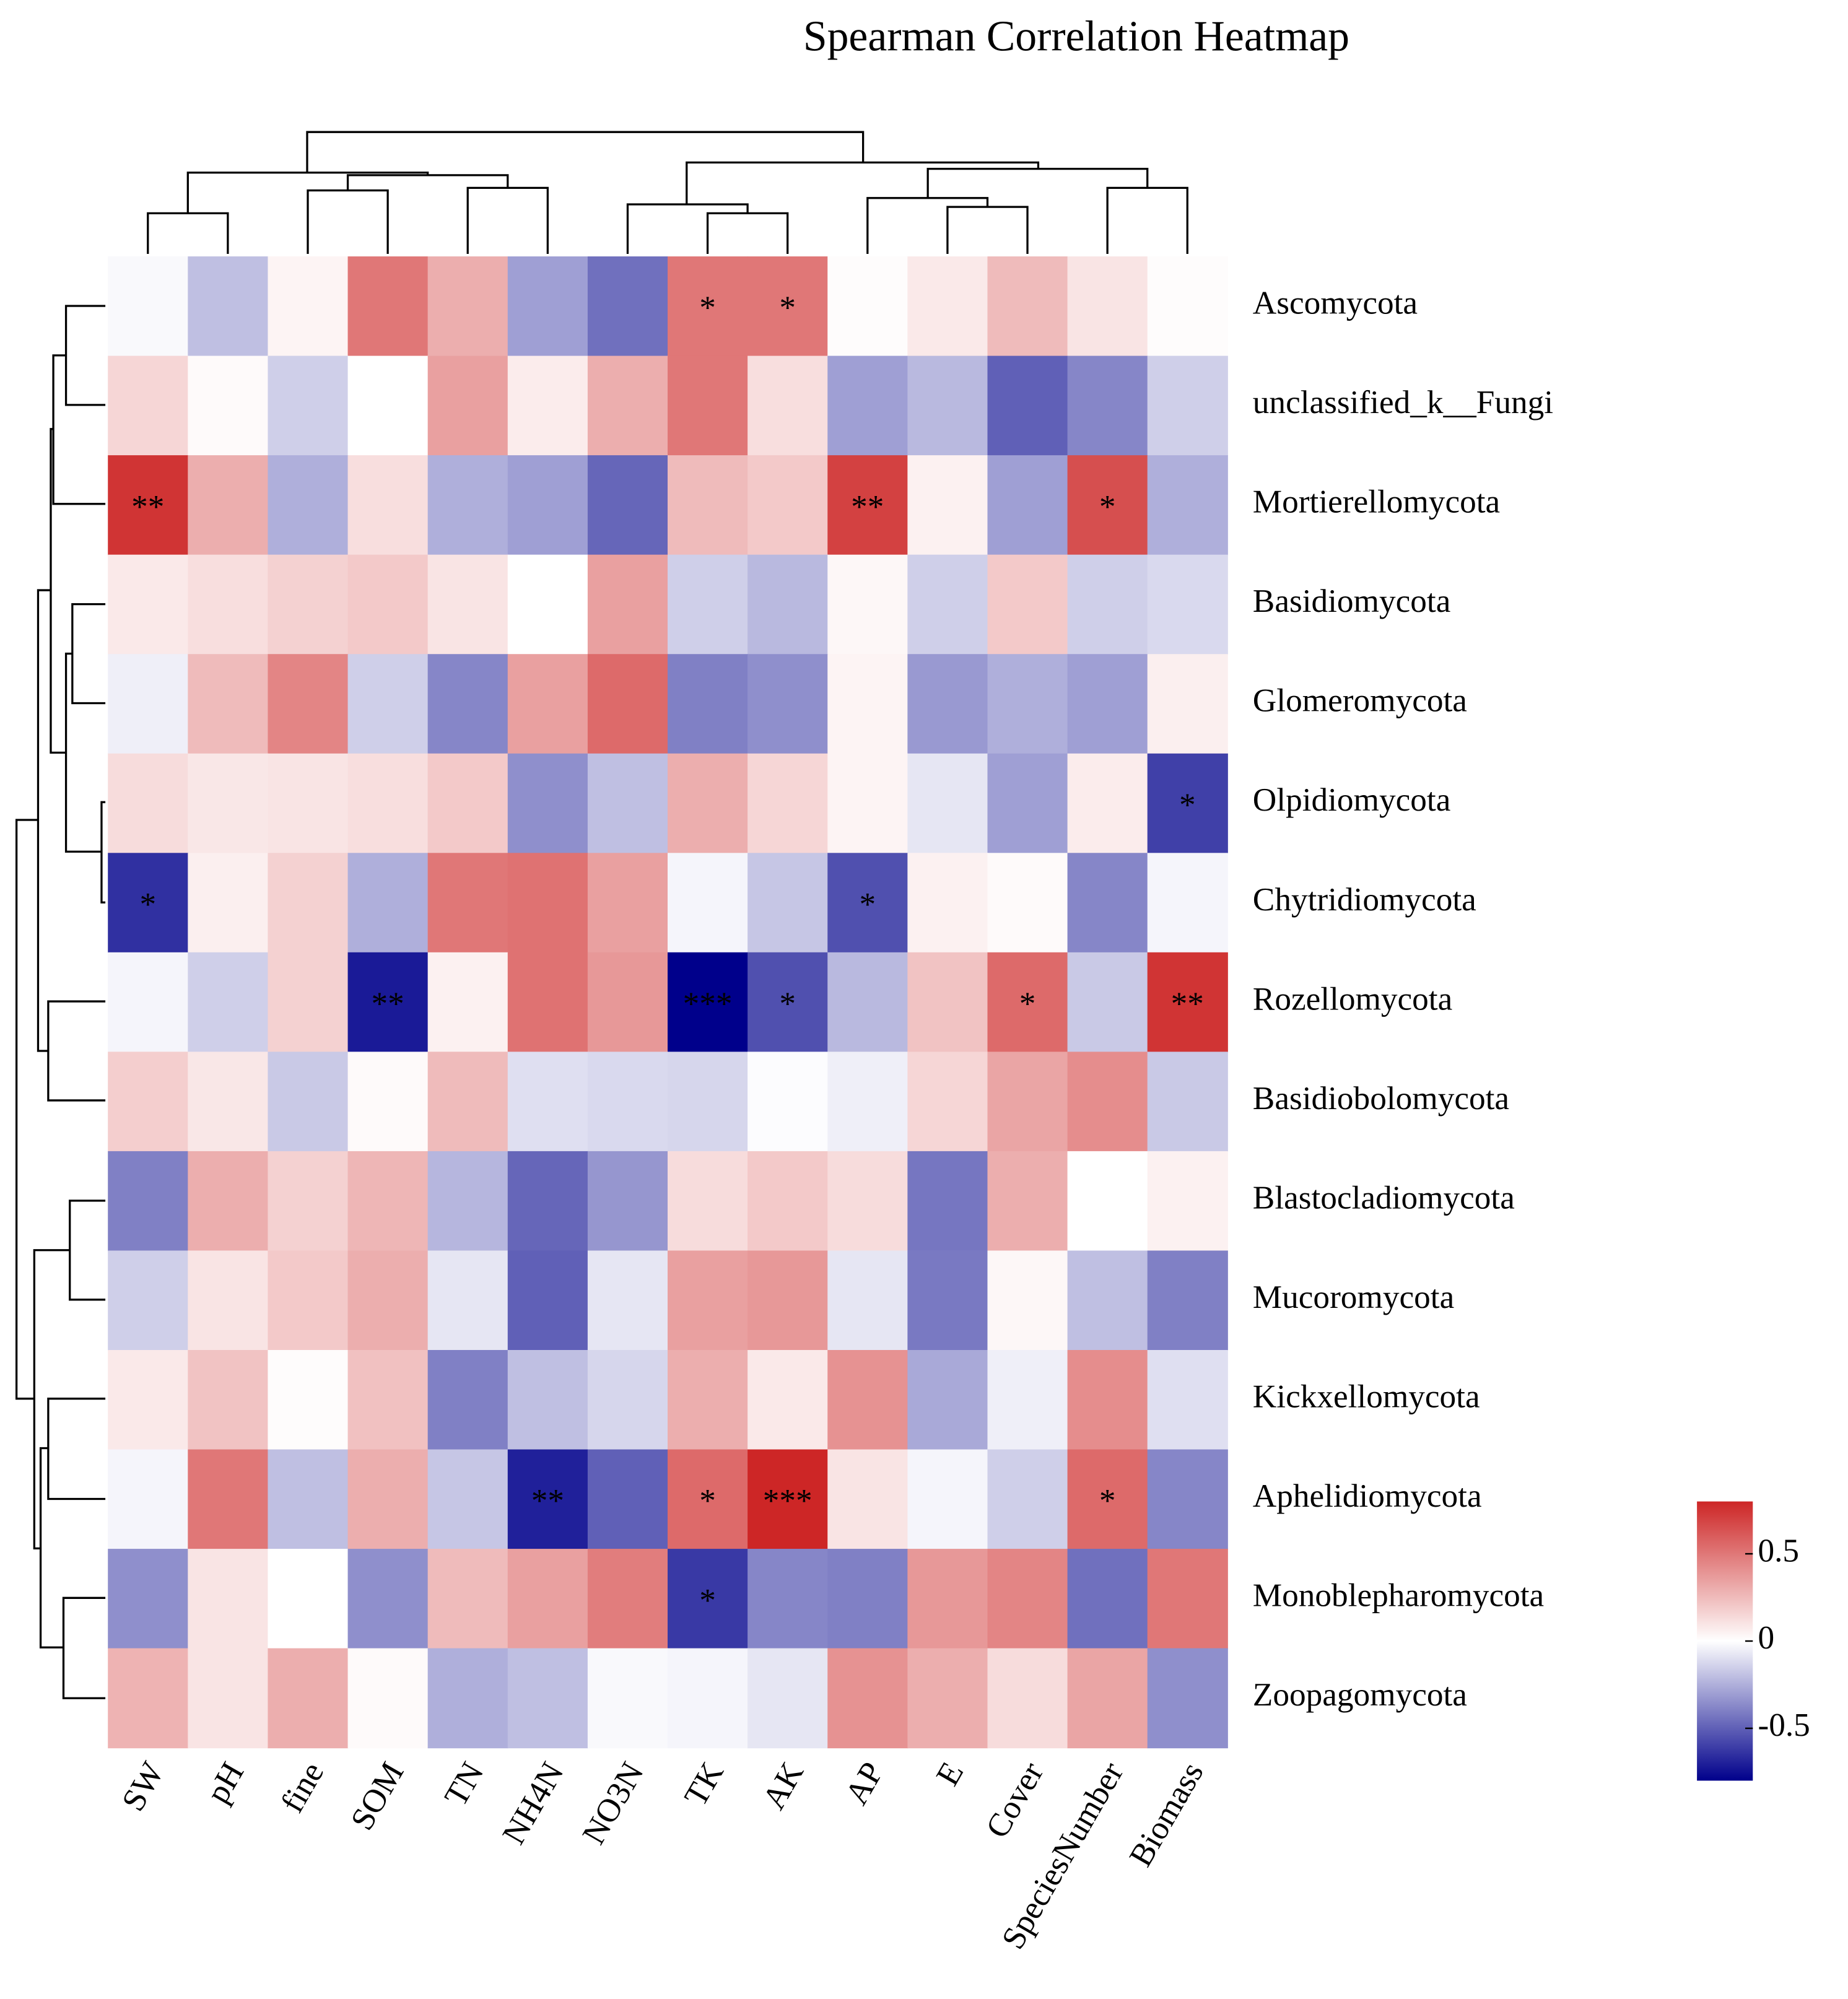 The image size is (1848, 1999). I want to click on colorbar-tick-label: 0, so click(1766, 1637).